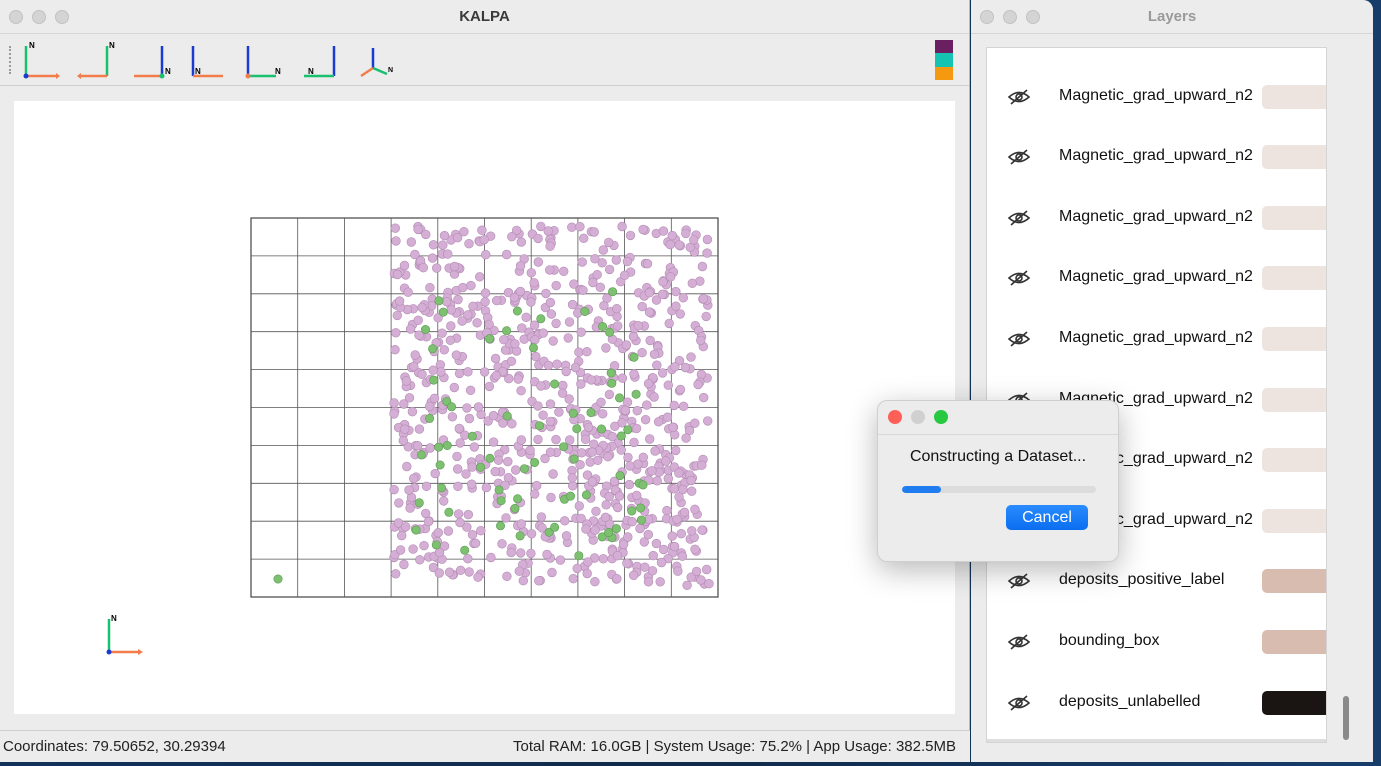 The height and width of the screenshot is (766, 1381). Describe the element at coordinates (10, 60) in the screenshot. I see `toolbar-grip` at that location.